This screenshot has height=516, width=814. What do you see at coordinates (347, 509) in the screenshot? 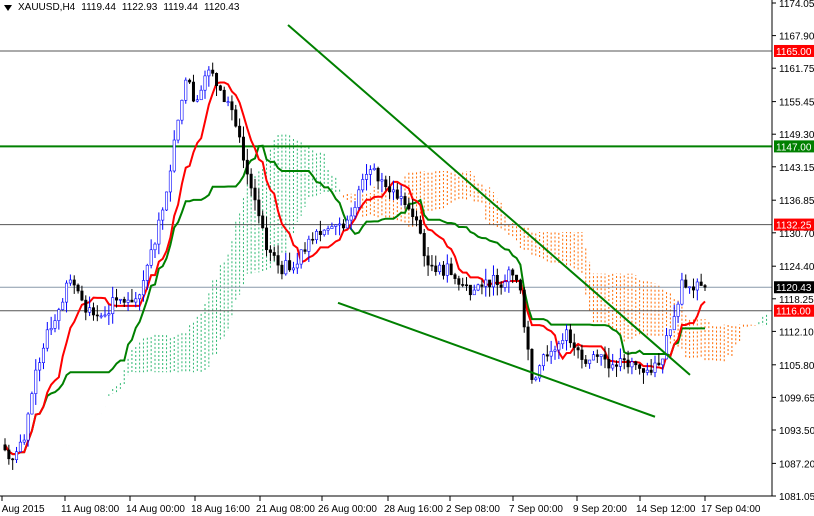
I see `x-tick-label: 26 Aug 00:00` at bounding box center [347, 509].